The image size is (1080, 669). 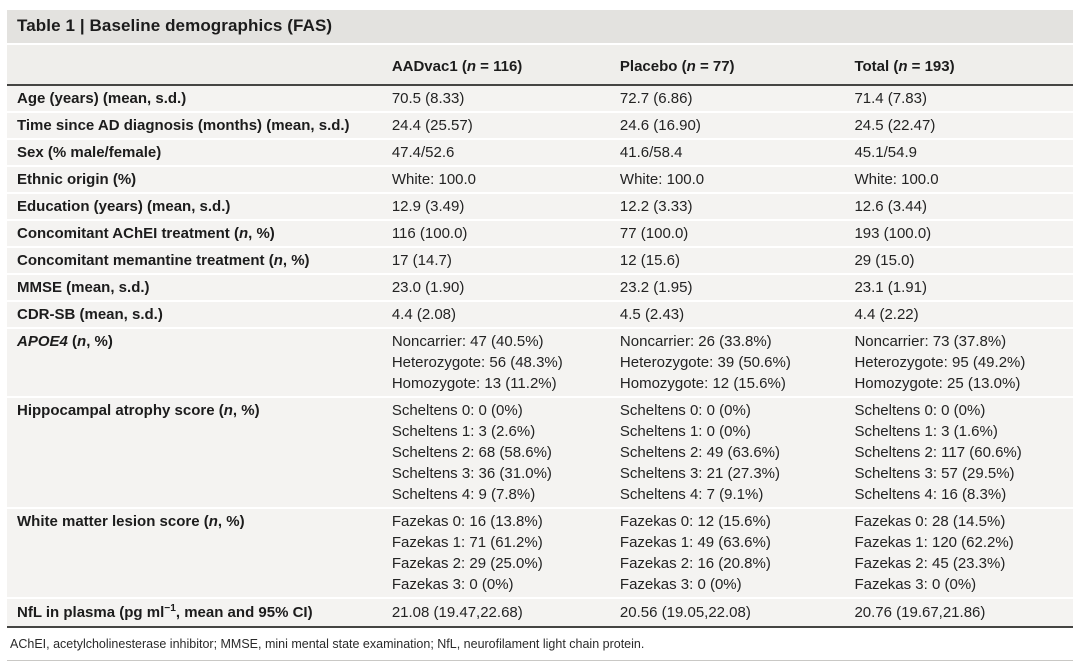 I want to click on row-label: MMSE (mean, s.d.), so click(x=83, y=287).